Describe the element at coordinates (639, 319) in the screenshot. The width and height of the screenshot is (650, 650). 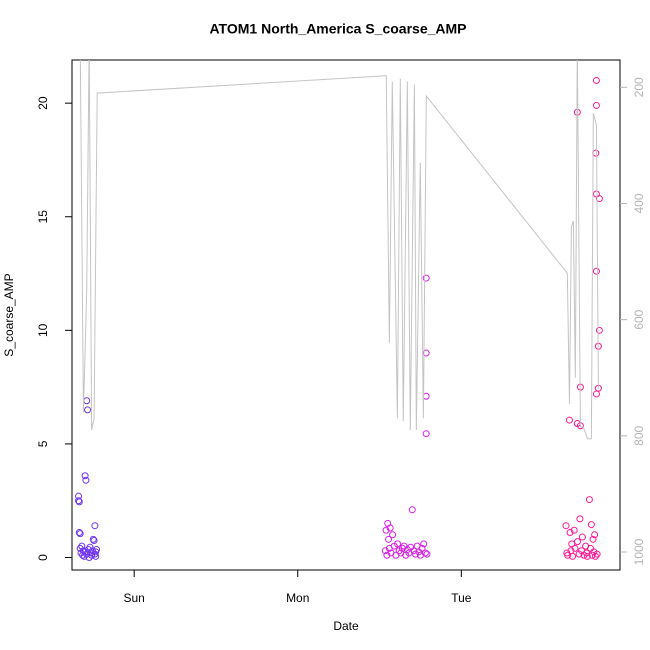
I see `y2-tick-label: 600` at that location.